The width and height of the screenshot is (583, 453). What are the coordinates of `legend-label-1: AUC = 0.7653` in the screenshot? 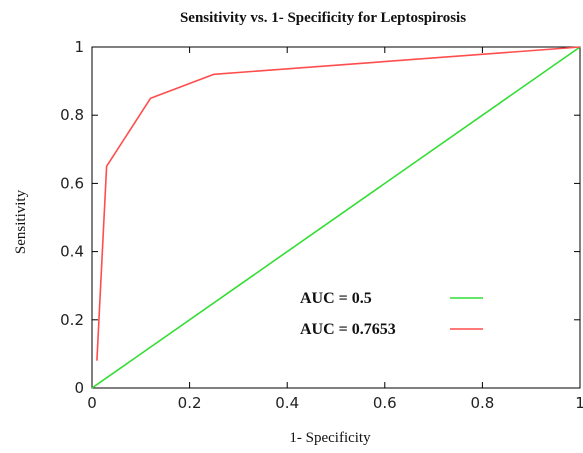 It's located at (348, 329).